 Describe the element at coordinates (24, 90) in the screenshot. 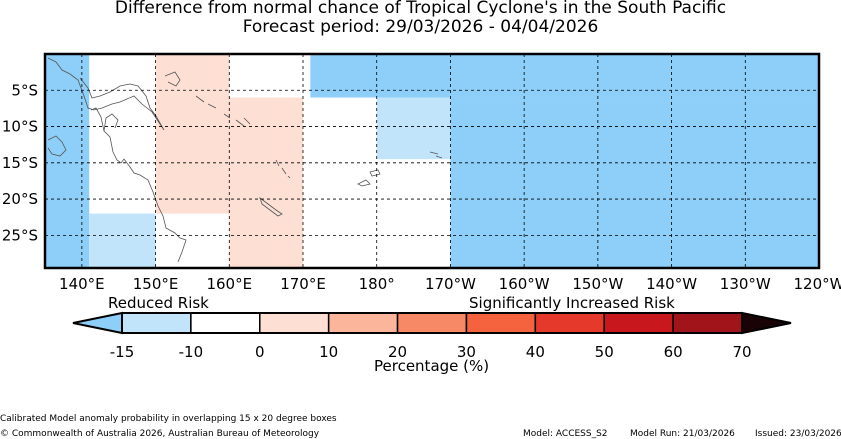

I see `lat-tick-label: 5°S` at that location.